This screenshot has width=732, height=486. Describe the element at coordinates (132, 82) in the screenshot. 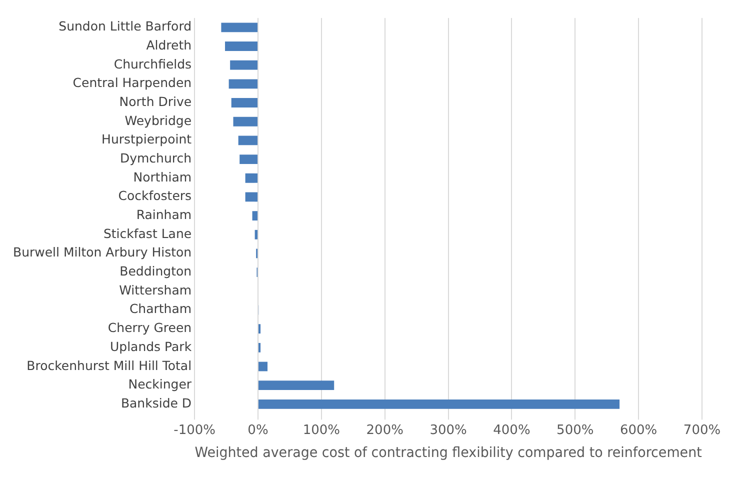

I see `y-tick-label: Central Harpenden` at that location.